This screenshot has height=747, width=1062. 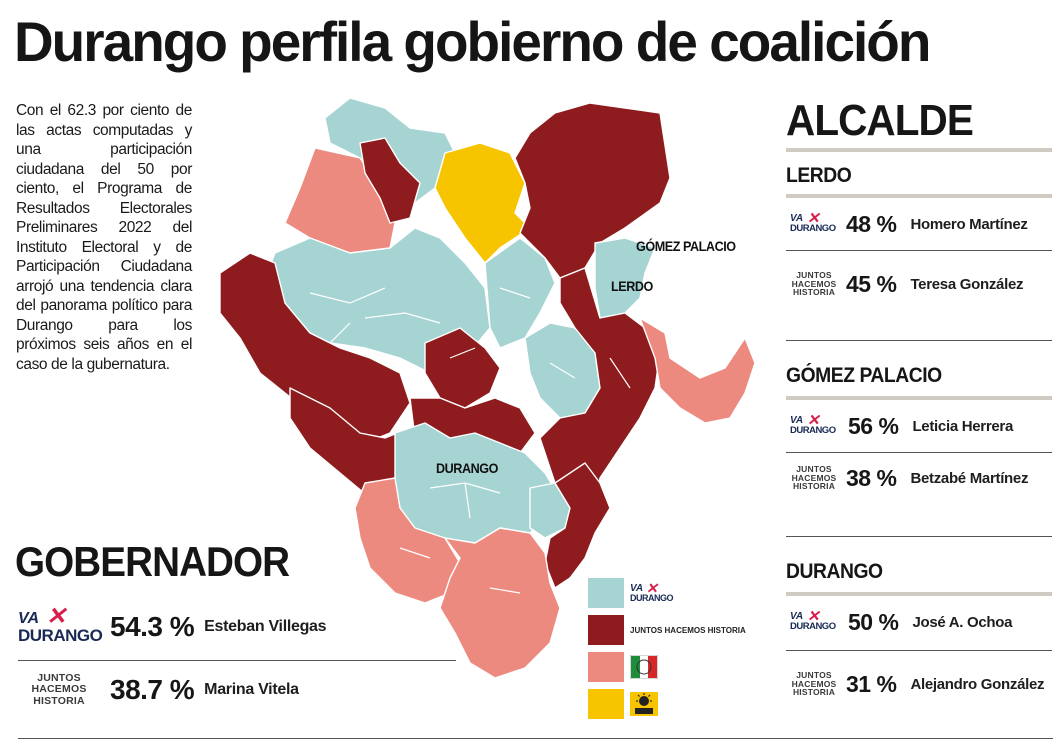 I want to click on durango-candidate-juntos: Alejandro González, so click(x=977, y=684).